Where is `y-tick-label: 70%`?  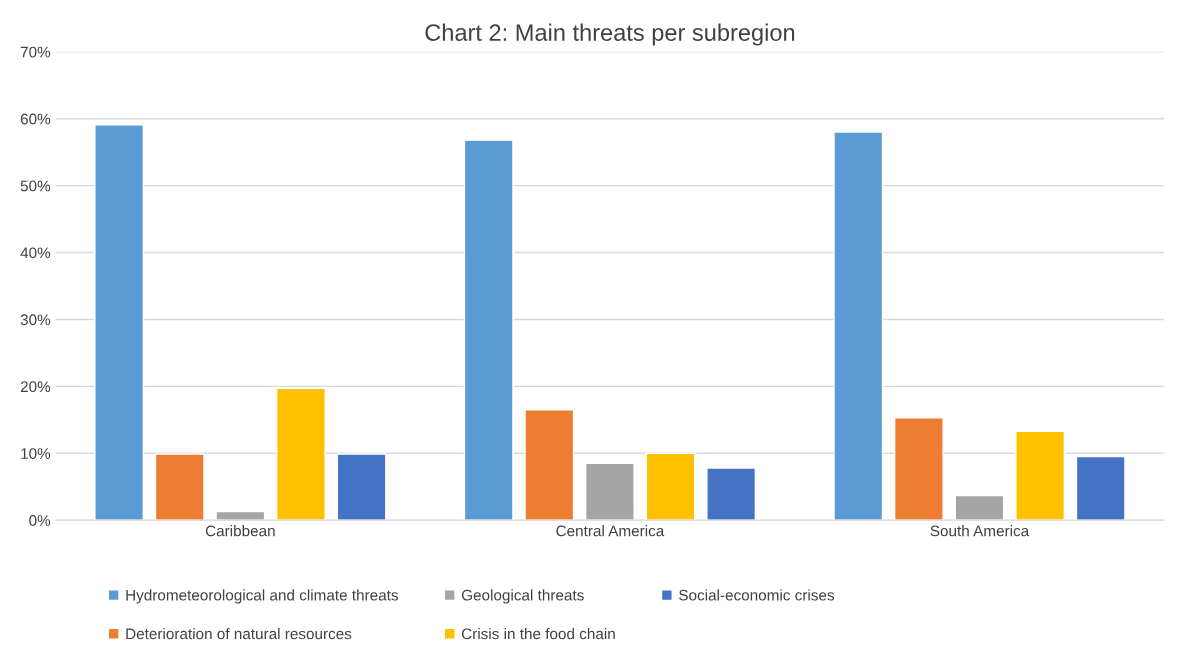 y-tick-label: 70% is located at coordinates (35, 52).